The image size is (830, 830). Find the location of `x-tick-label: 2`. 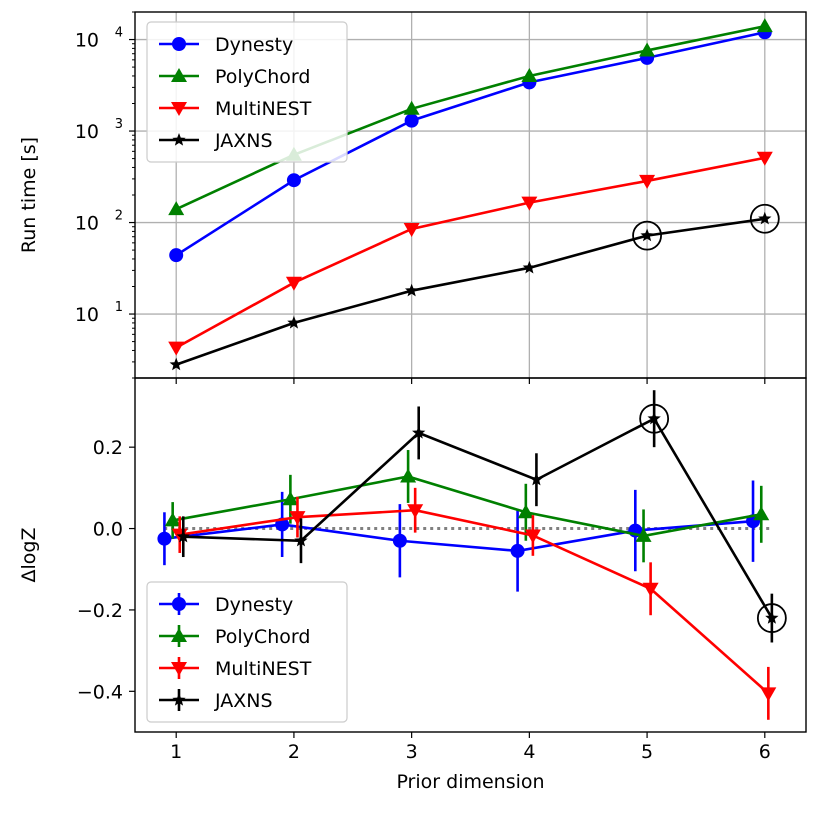

x-tick-label: 2 is located at coordinates (294, 752).